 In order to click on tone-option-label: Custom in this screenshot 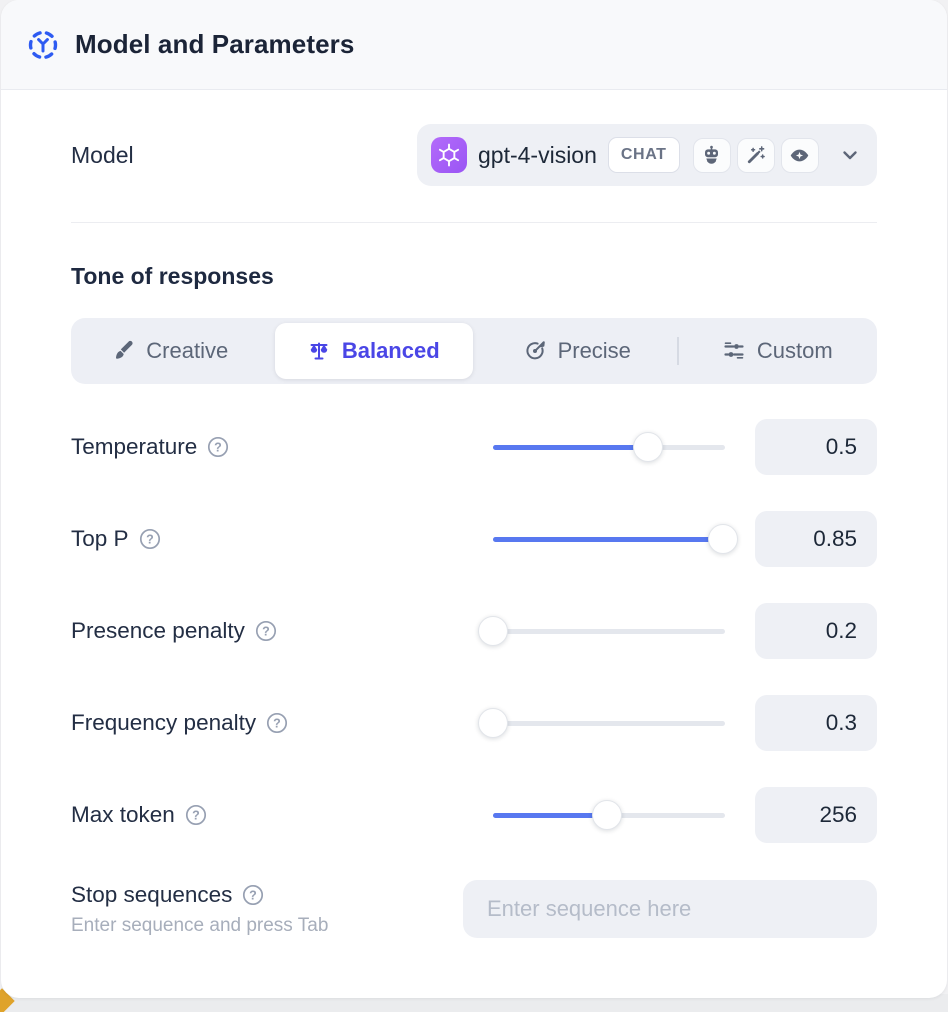, I will do `click(794, 350)`.